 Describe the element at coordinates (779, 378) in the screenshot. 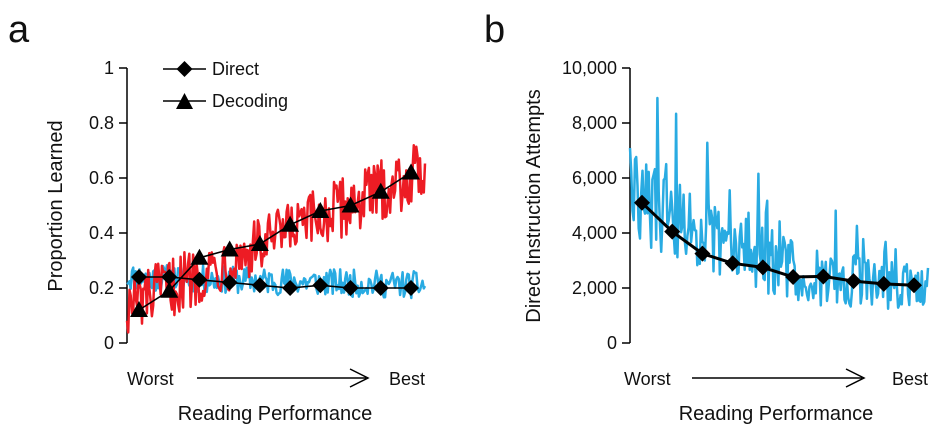

I see `panel-b-direction-arrow` at that location.